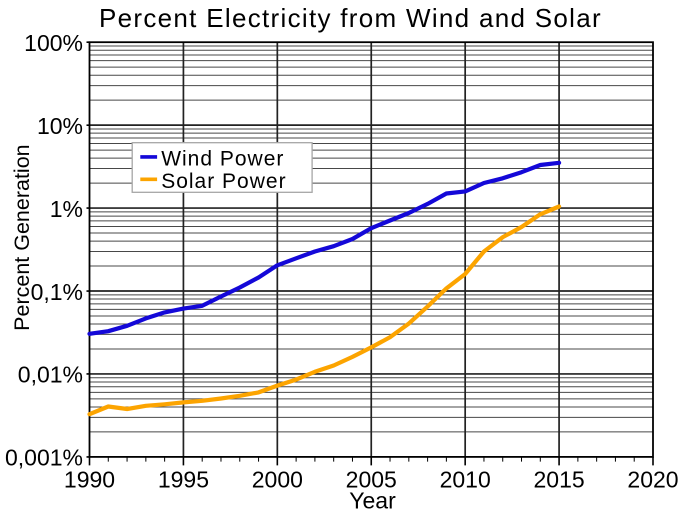  I want to click on svg-text: 0,001%, so click(44, 458).